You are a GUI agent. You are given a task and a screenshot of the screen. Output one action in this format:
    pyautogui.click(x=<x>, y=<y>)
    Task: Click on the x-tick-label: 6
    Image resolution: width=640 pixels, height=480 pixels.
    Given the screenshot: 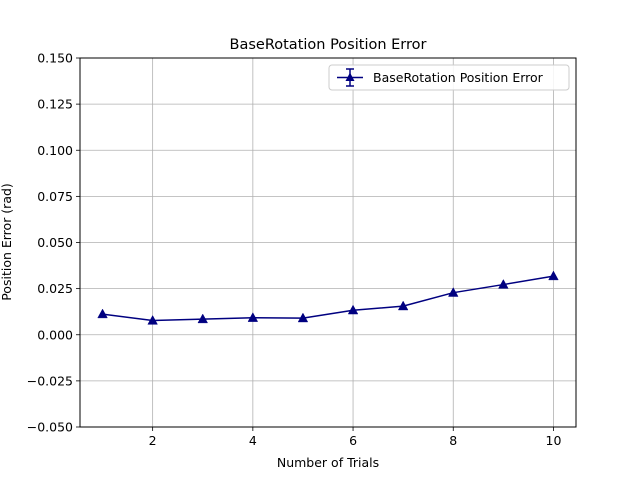 What is the action you would take?
    pyautogui.click(x=353, y=440)
    